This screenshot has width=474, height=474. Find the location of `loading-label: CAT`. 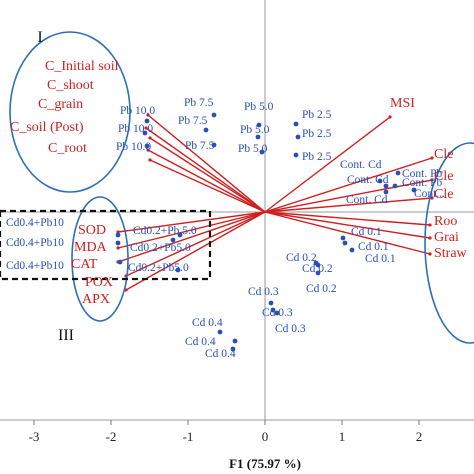

loading-label: CAT is located at coordinates (84, 264).